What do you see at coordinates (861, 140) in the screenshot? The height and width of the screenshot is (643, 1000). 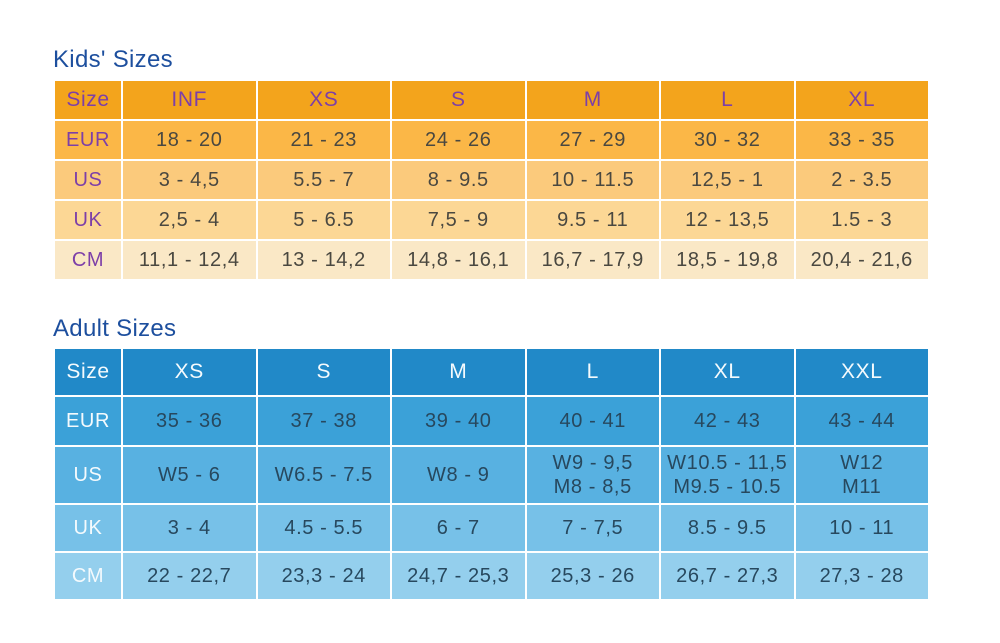 I see `cell: 33 - 35` at bounding box center [861, 140].